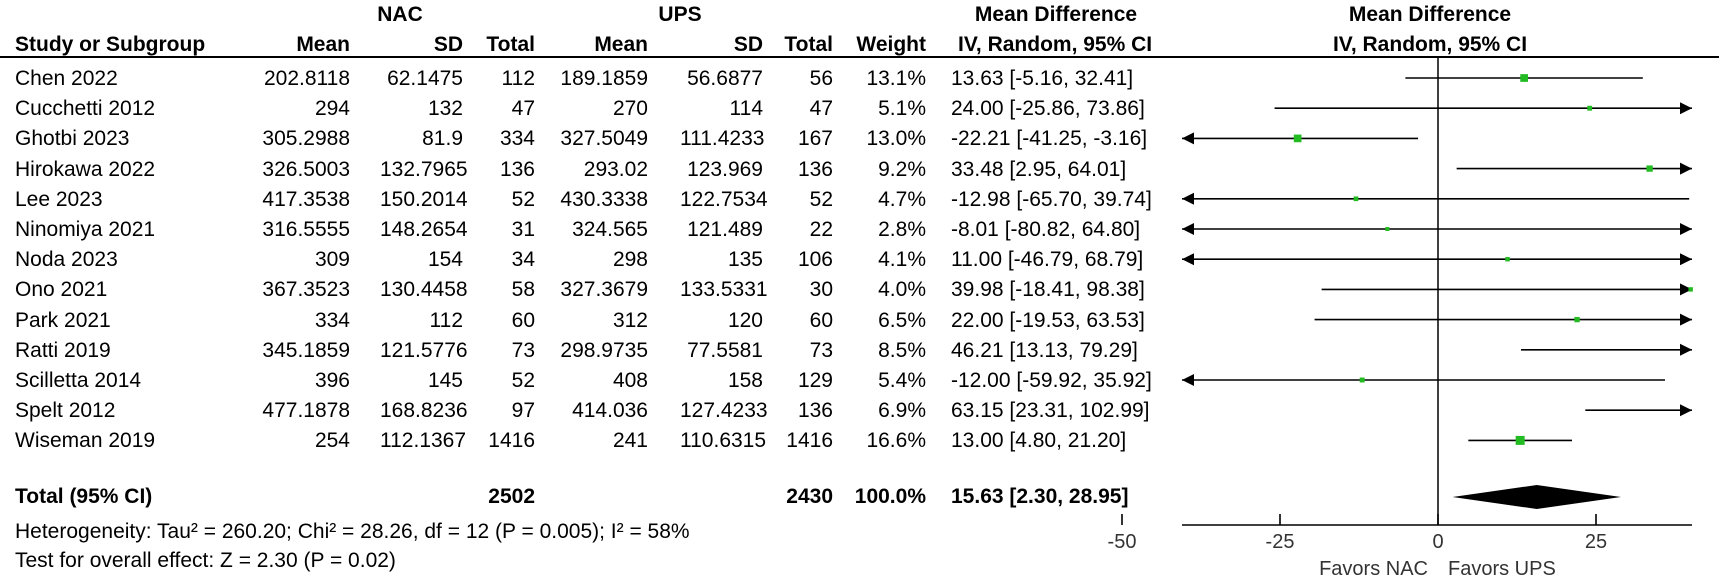 Image resolution: width=1719 pixels, height=586 pixels. Describe the element at coordinates (1055, 44) in the screenshot. I see `md-header-method: IV, Random, 95% CI` at that location.